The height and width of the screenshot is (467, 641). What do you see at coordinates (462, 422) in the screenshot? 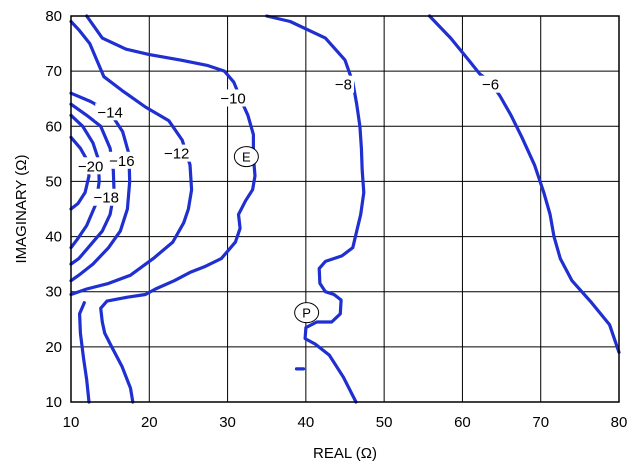
I see `x-tick-label: 60` at bounding box center [462, 422].